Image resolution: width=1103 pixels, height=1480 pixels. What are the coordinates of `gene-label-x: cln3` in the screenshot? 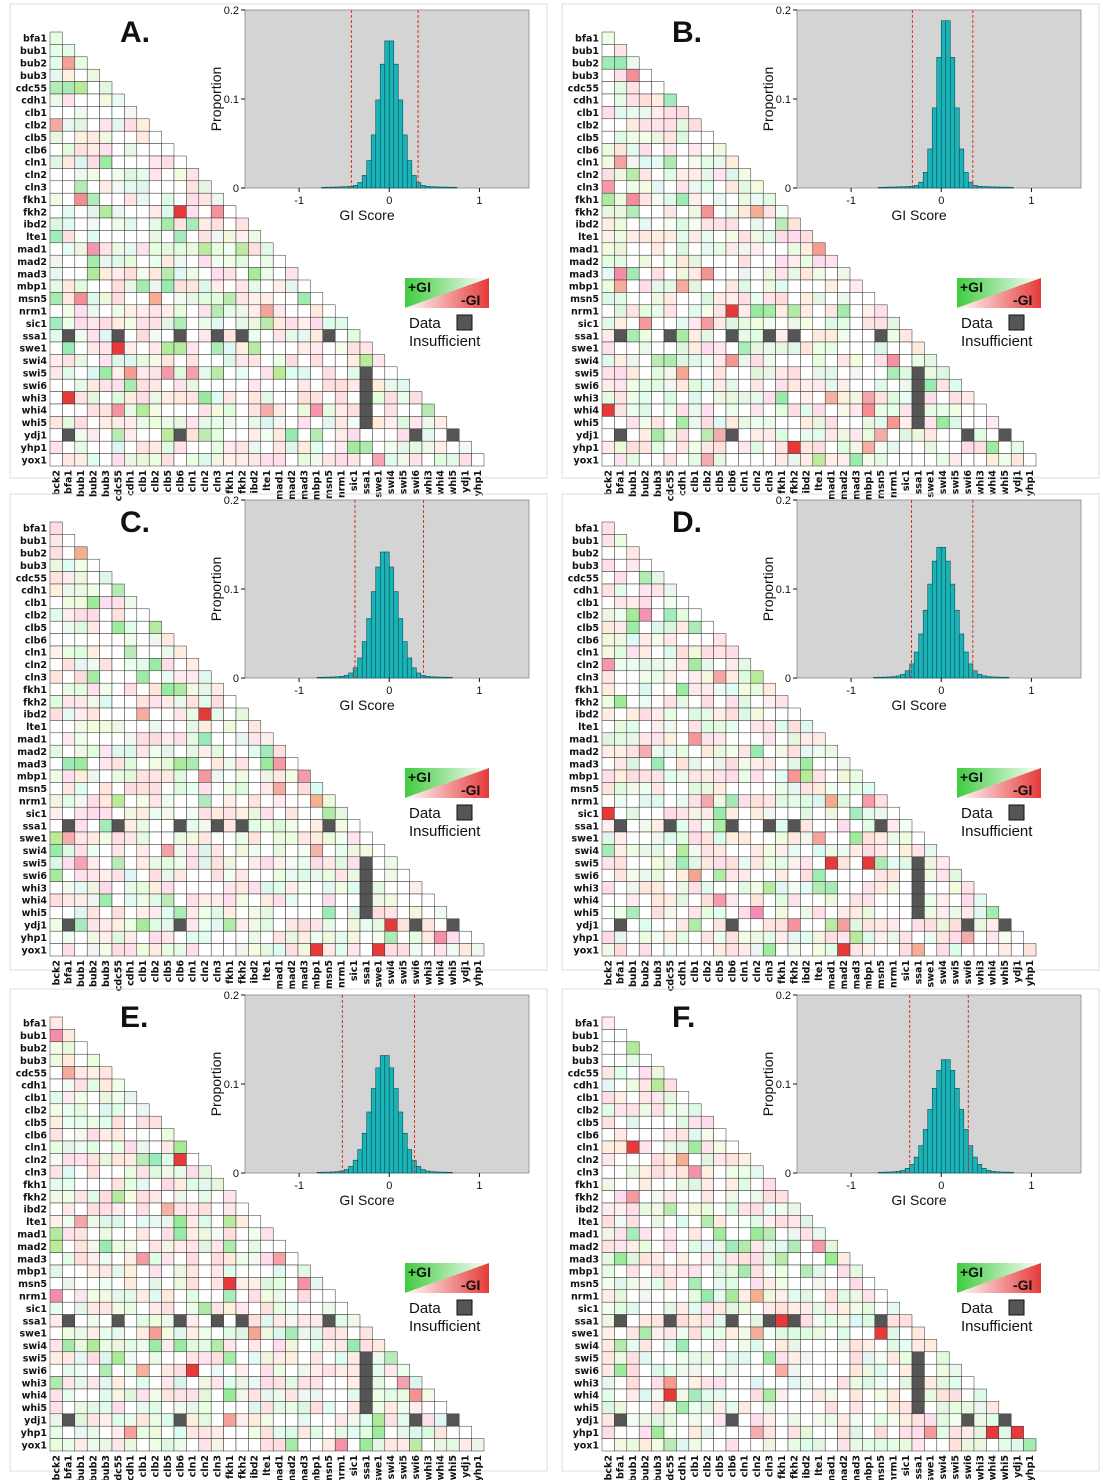 It's located at (218, 971).